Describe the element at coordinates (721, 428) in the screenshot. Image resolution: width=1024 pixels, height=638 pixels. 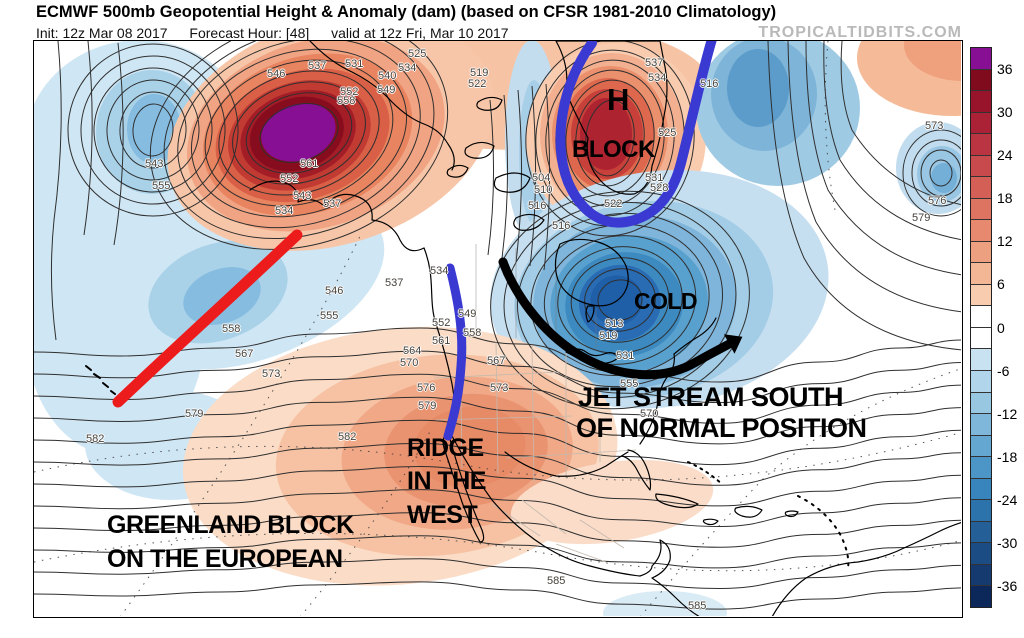
I see `jet-label-line2: OF NORMAL POSITION` at that location.